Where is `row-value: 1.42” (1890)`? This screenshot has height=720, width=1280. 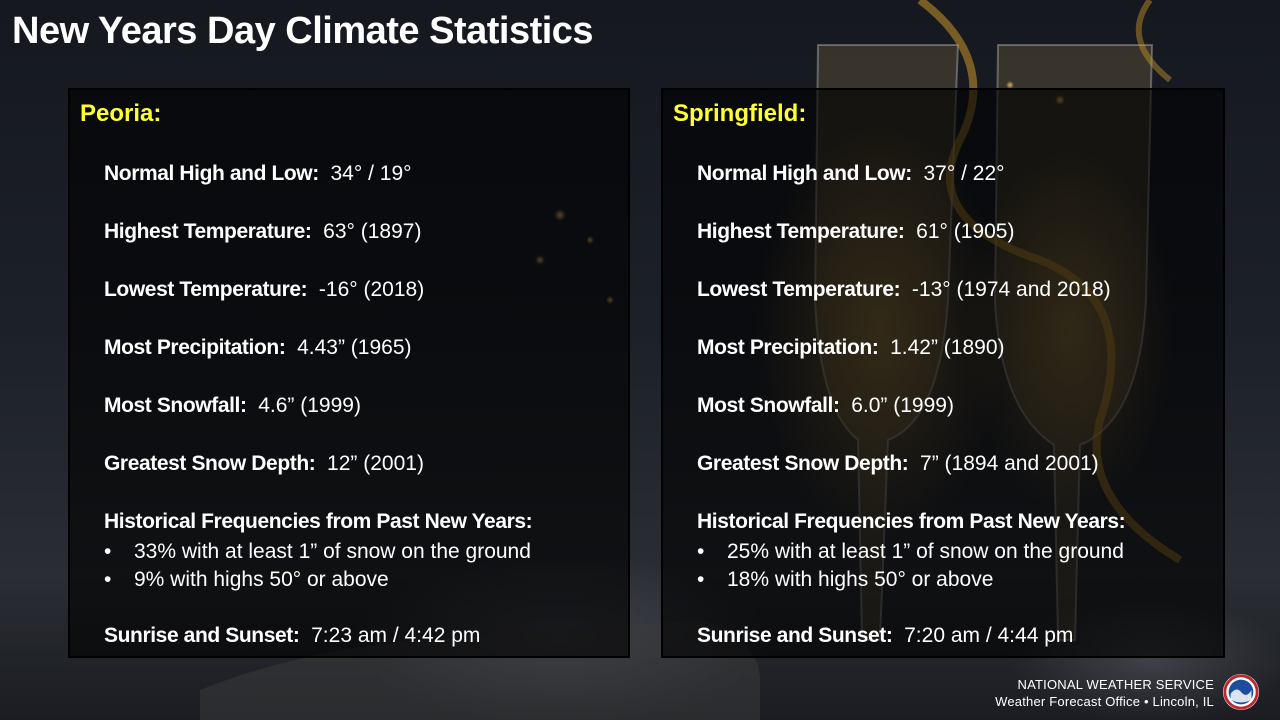
row-value: 1.42” (1890) is located at coordinates (947, 347).